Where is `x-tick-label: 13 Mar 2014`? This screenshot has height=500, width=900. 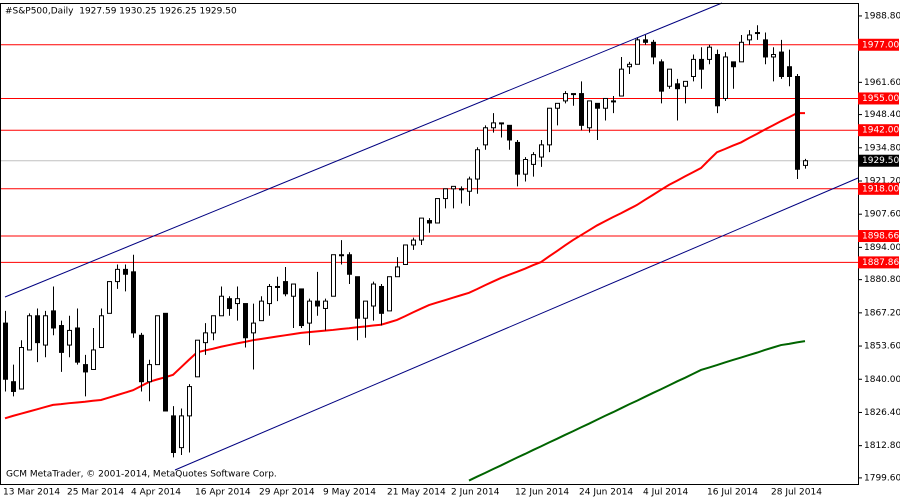
x-tick-label: 13 Mar 2014 is located at coordinates (31, 493).